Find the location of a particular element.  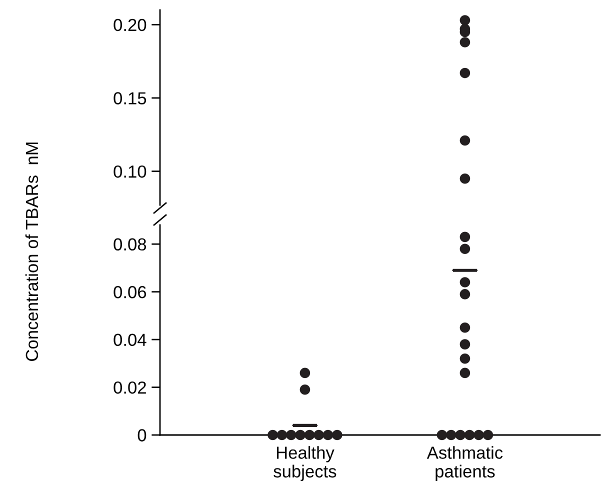

y-tick-label: 0.08 is located at coordinates (130, 244).